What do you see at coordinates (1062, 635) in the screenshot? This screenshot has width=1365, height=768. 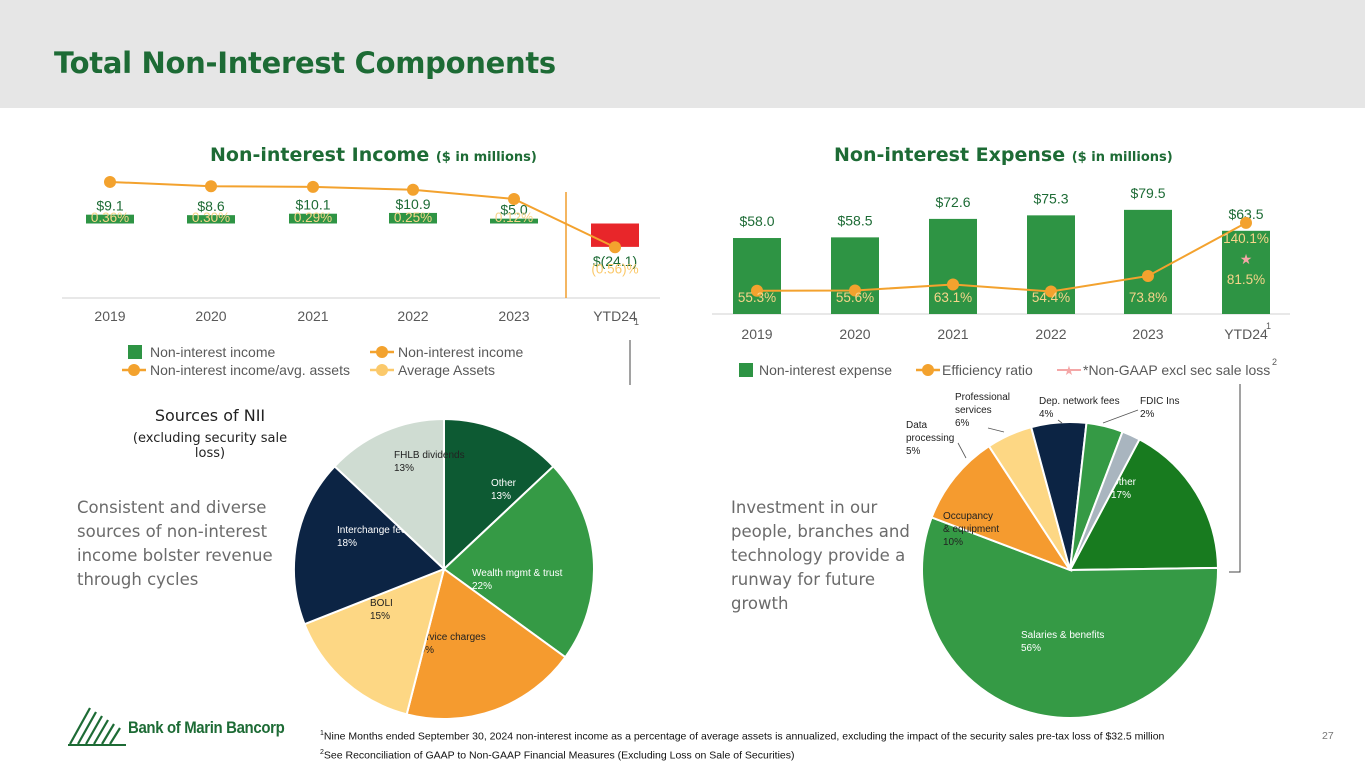 I see `nie-pie-slice-label: Salaries & benefits` at bounding box center [1062, 635].